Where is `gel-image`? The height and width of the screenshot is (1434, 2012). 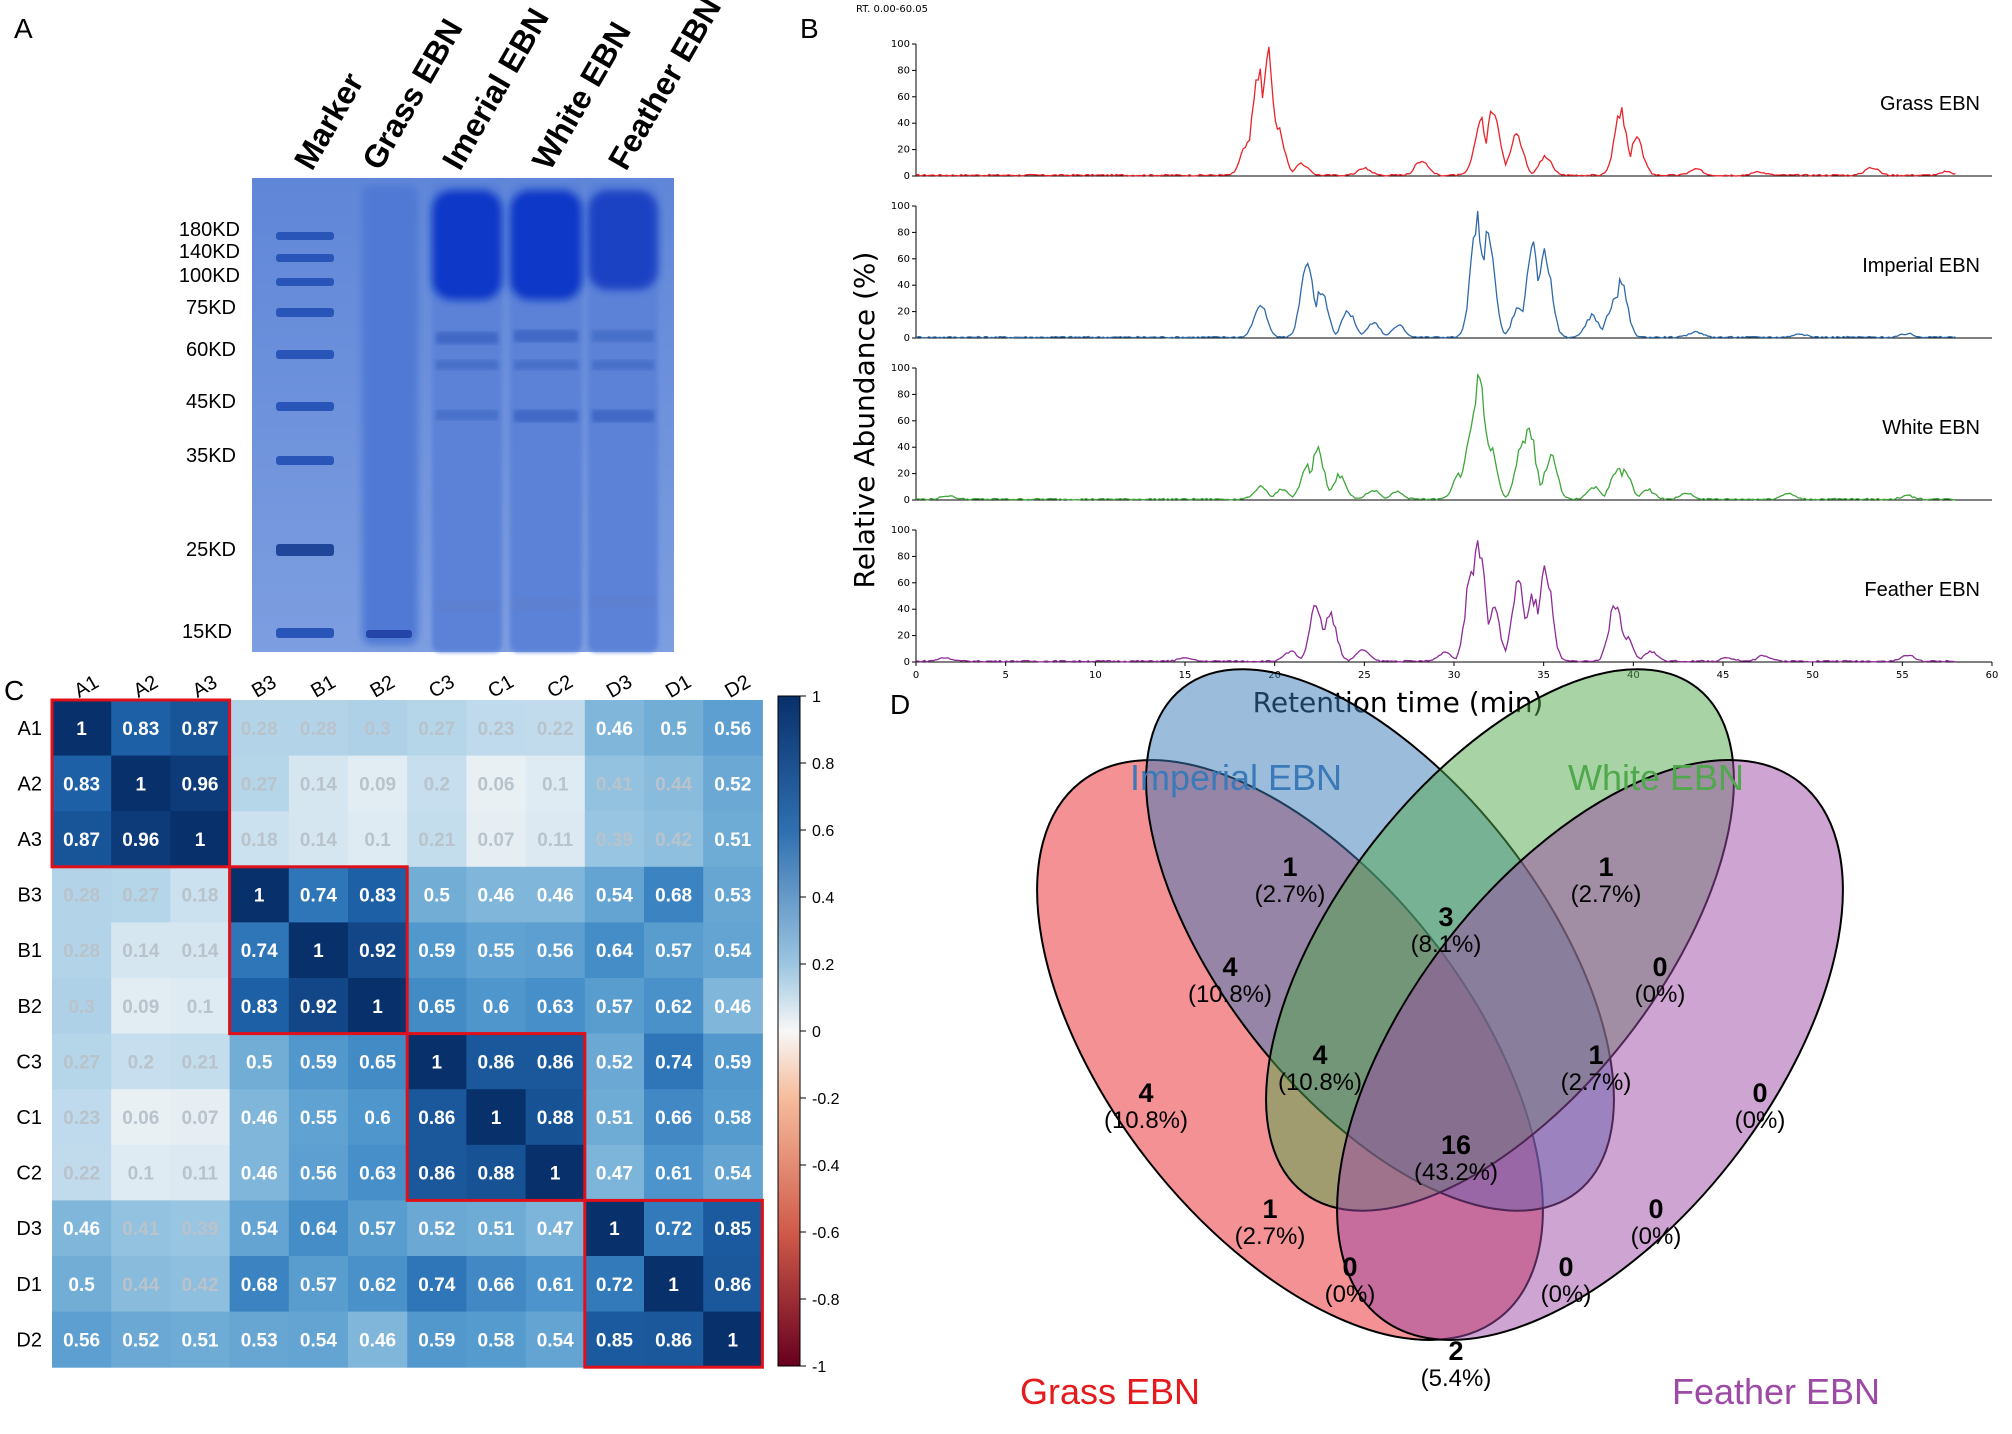 gel-image is located at coordinates (463, 415).